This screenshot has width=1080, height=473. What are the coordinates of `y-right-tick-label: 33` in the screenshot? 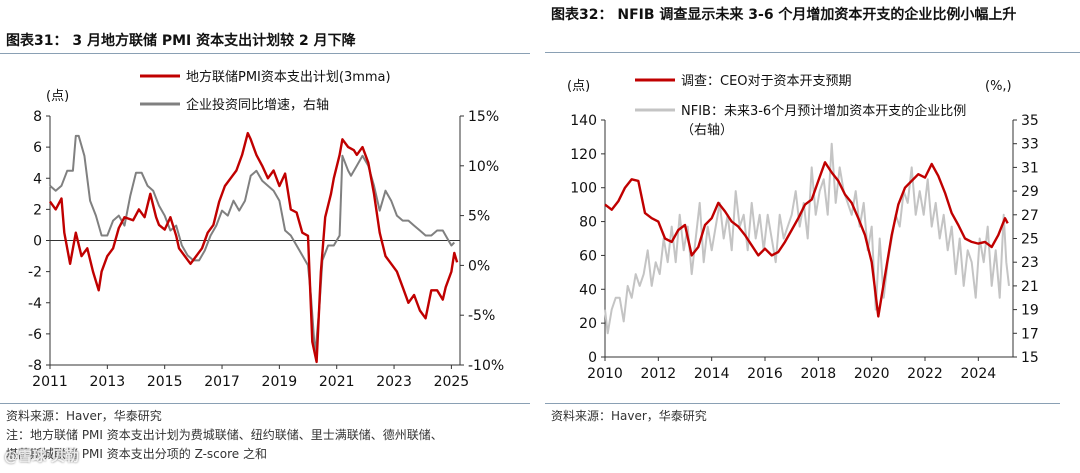 It's located at (1030, 145).